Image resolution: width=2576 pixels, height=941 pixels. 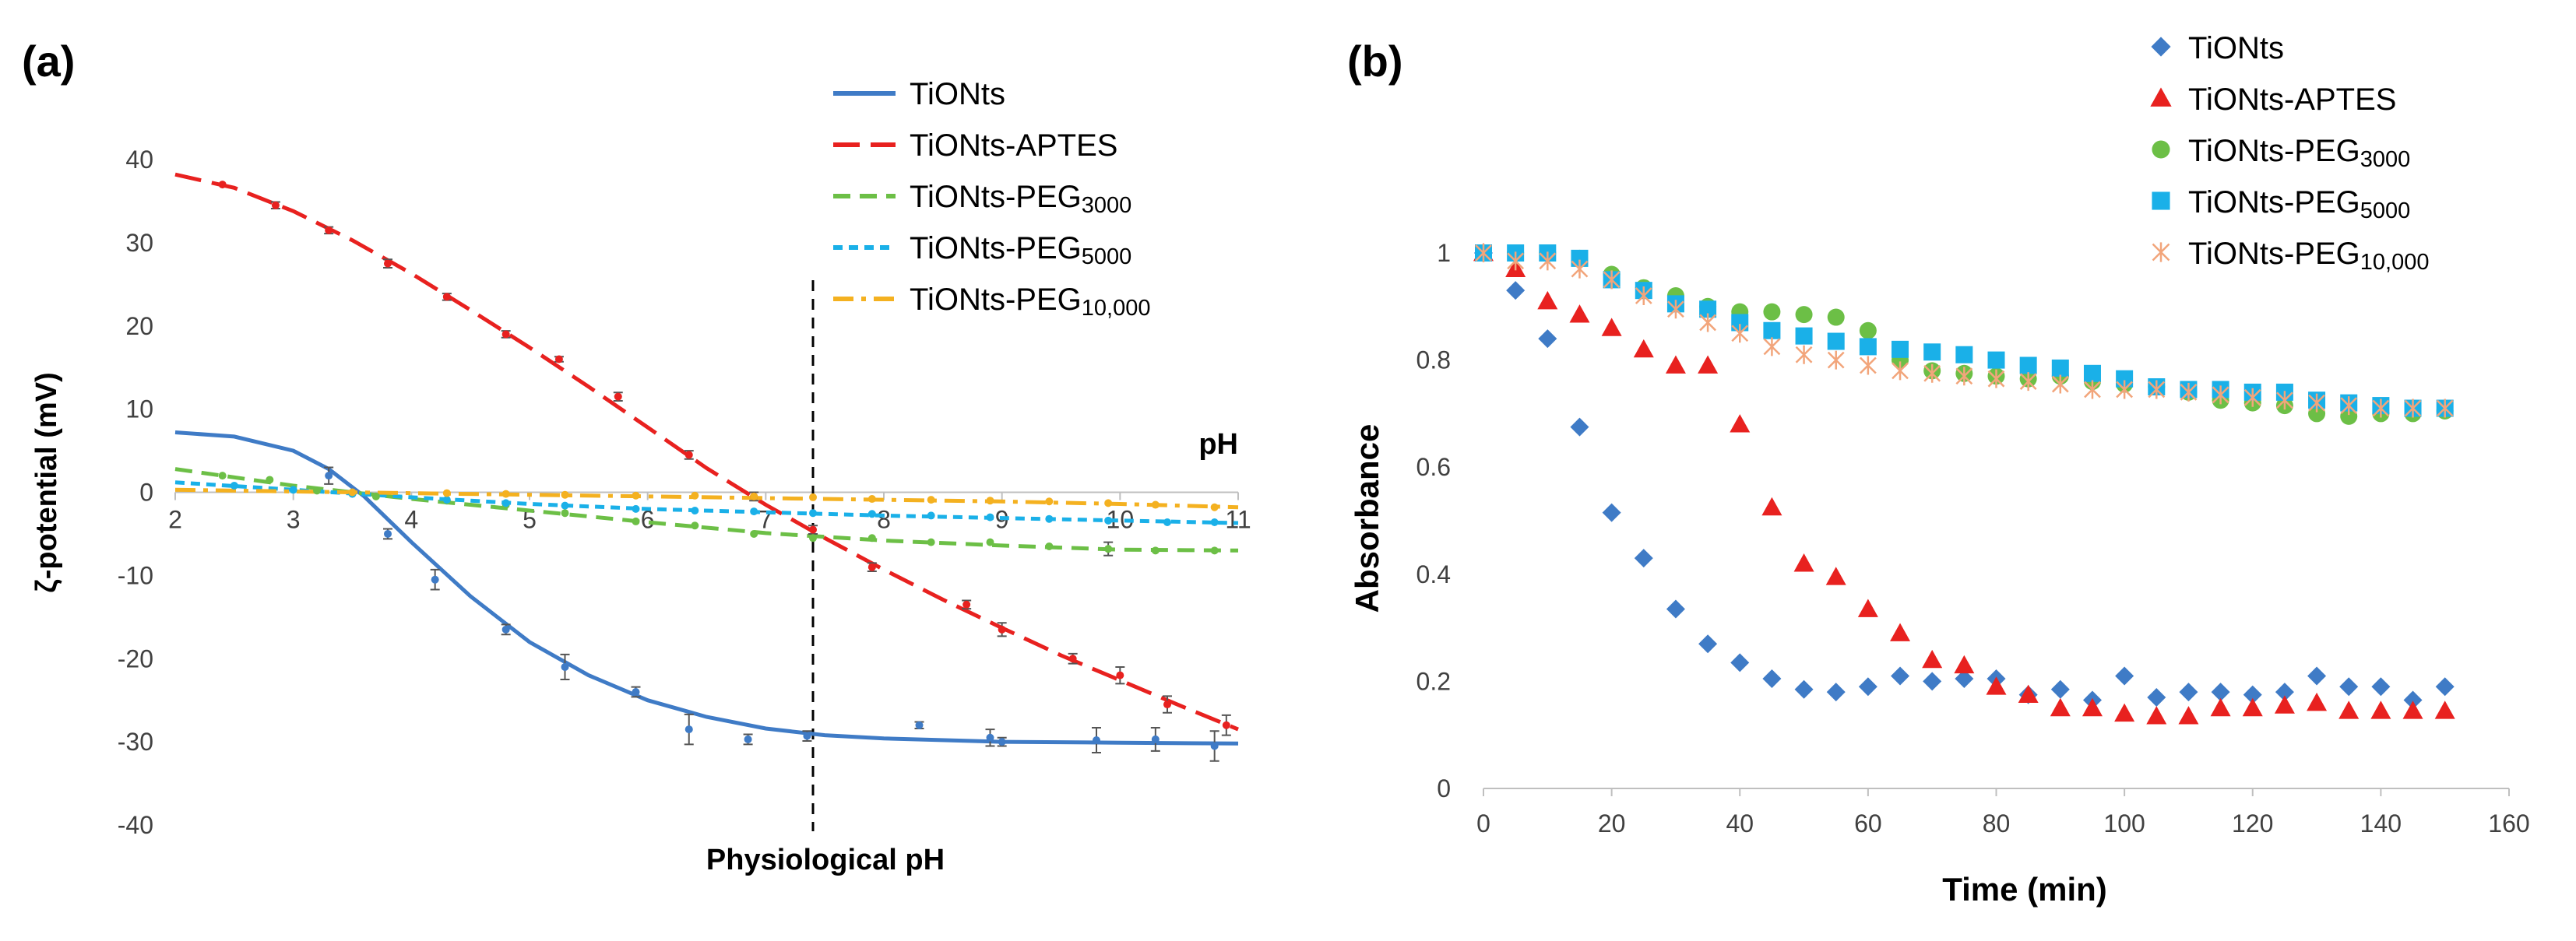 What do you see at coordinates (135, 575) in the screenshot?
I see `y-tick-label-a: -10` at bounding box center [135, 575].